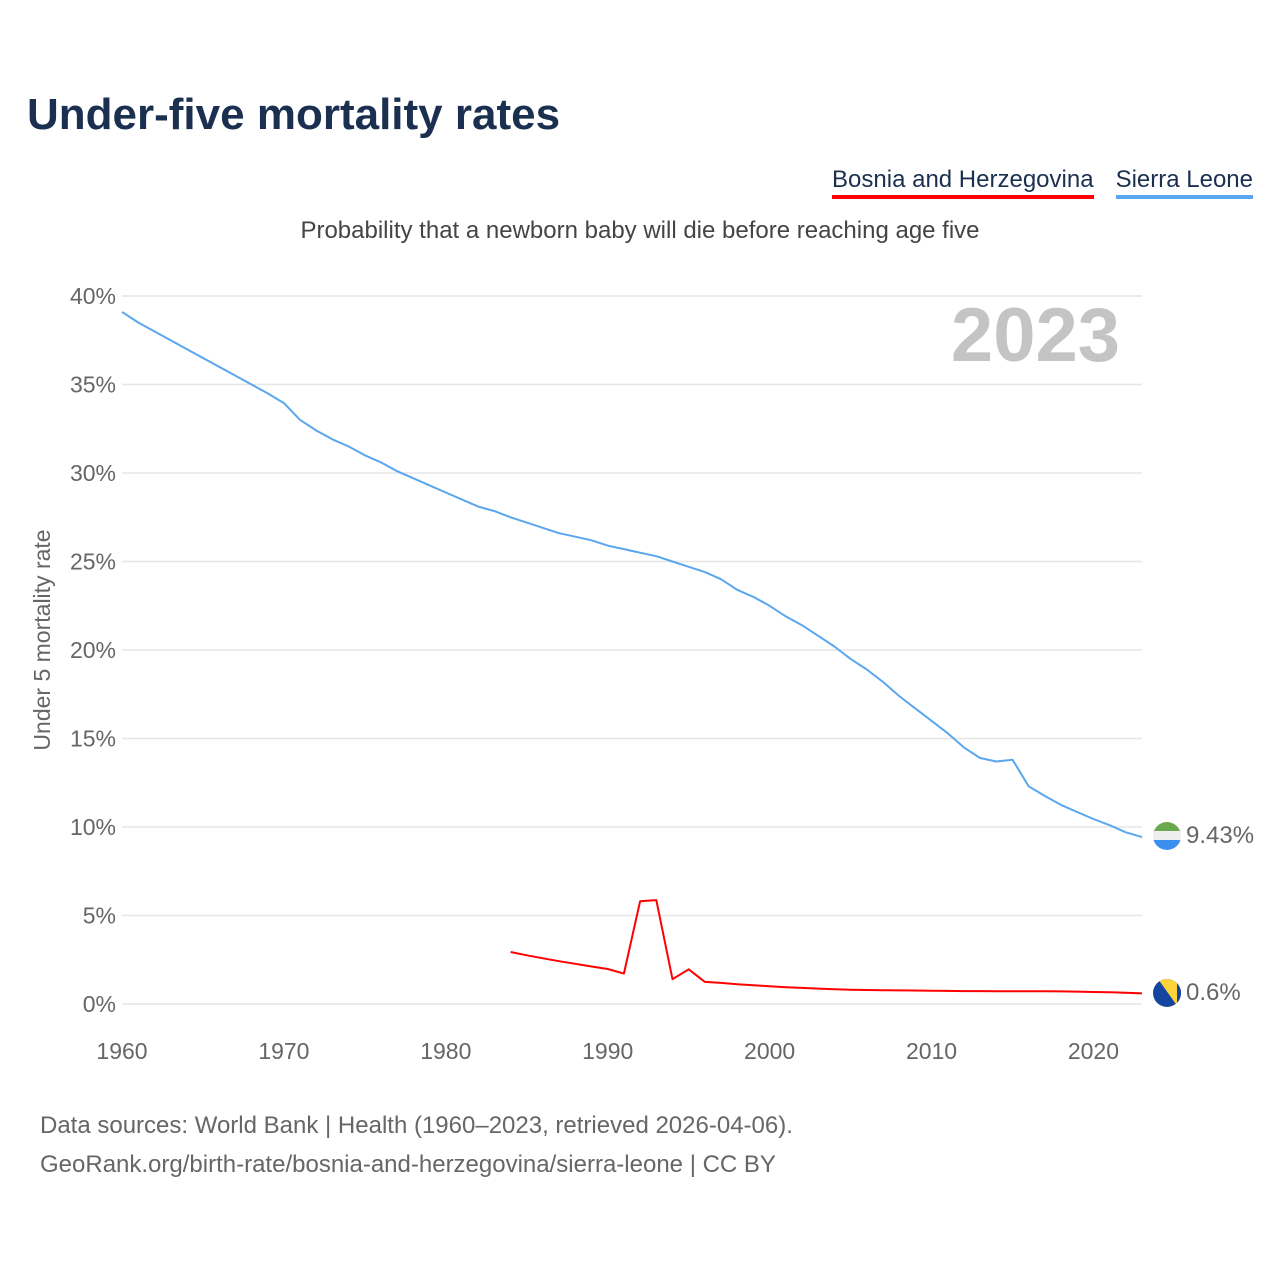 Image resolution: width=1280 pixels, height=1280 pixels. What do you see at coordinates (931, 1051) in the screenshot?
I see `x-tick-label: 2010` at bounding box center [931, 1051].